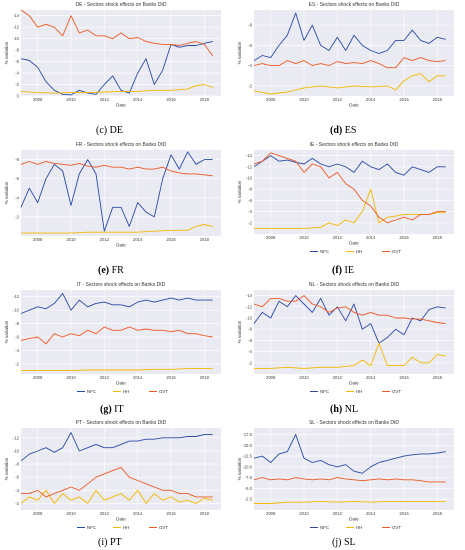 This screenshot has width=465, height=550. What do you see at coordinates (17, 350) in the screenshot?
I see `y-tick-label-it: -4` at bounding box center [17, 350].